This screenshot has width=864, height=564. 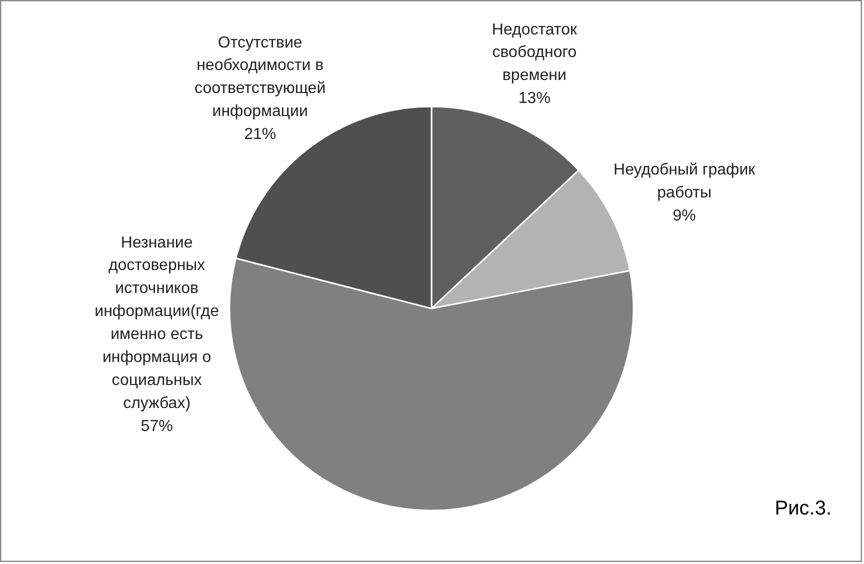 What do you see at coordinates (685, 182) in the screenshot?
I see `slice-label: Неудобный график работы` at bounding box center [685, 182].